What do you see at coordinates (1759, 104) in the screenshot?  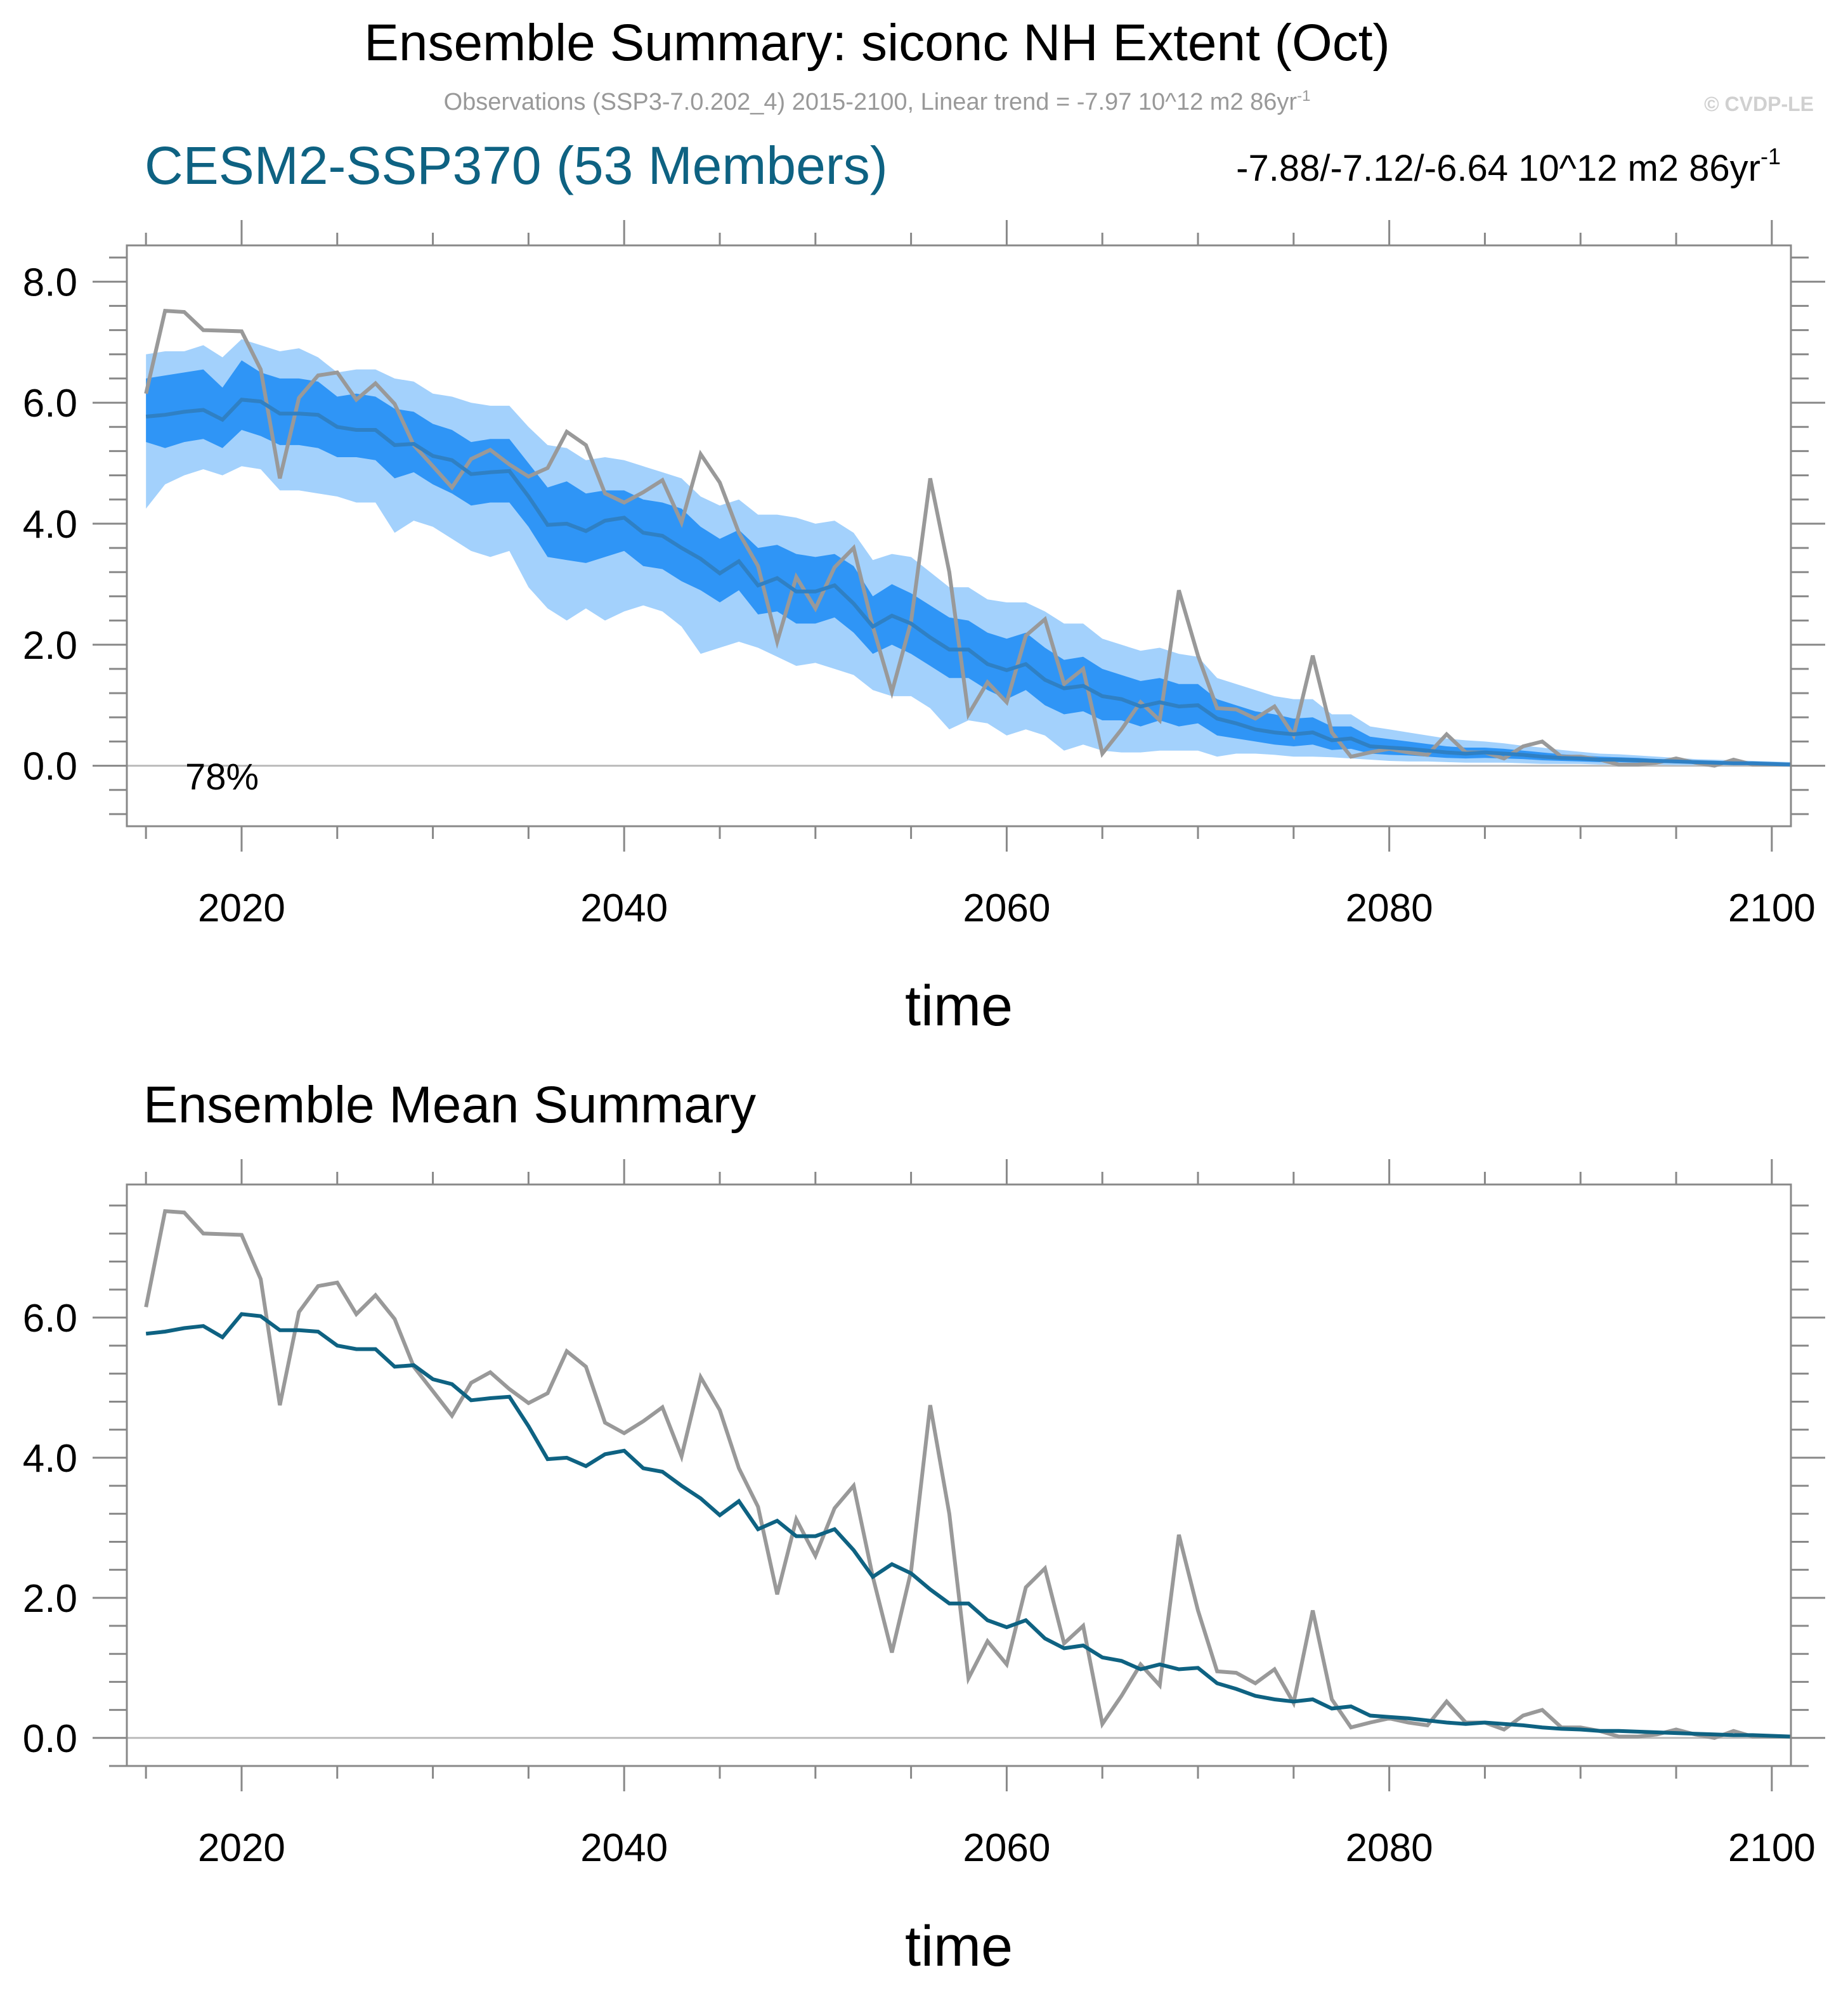 I see `copyright: © CVDP-LE` at bounding box center [1759, 104].